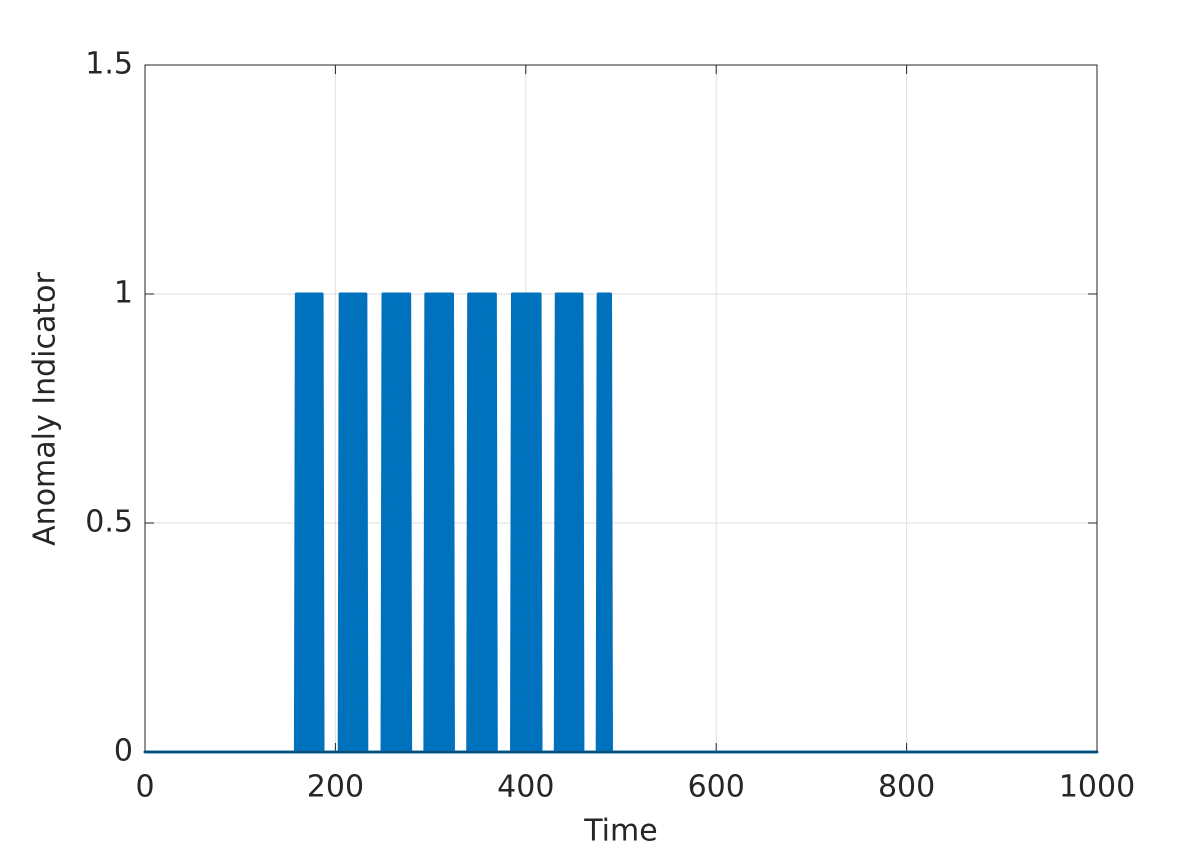 Image resolution: width=1196 pixels, height=858 pixels. What do you see at coordinates (906, 787) in the screenshot?
I see `x-tick-label: 800` at bounding box center [906, 787].